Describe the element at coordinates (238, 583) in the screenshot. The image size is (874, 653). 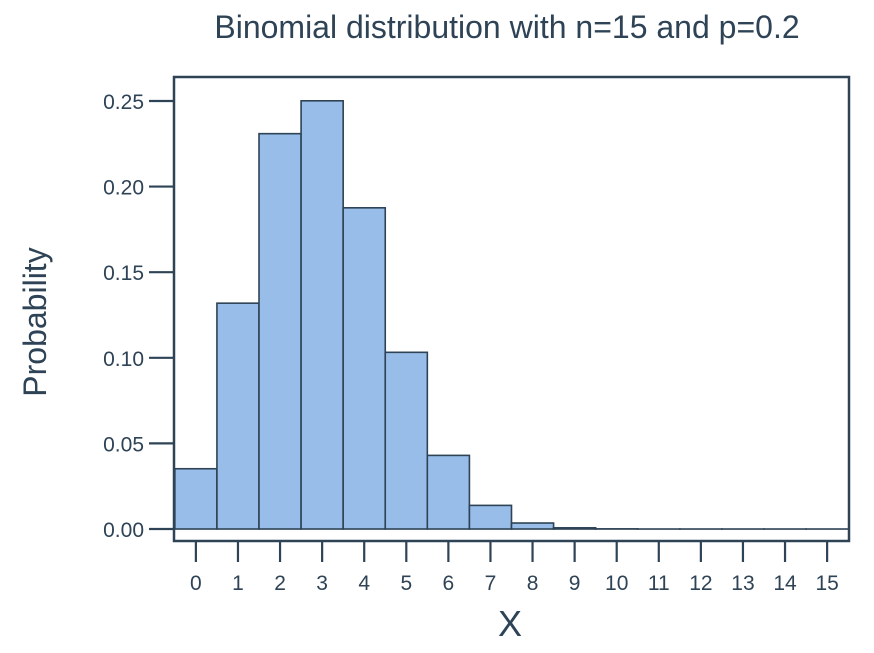
I see `x-tick-label-1: 1` at that location.